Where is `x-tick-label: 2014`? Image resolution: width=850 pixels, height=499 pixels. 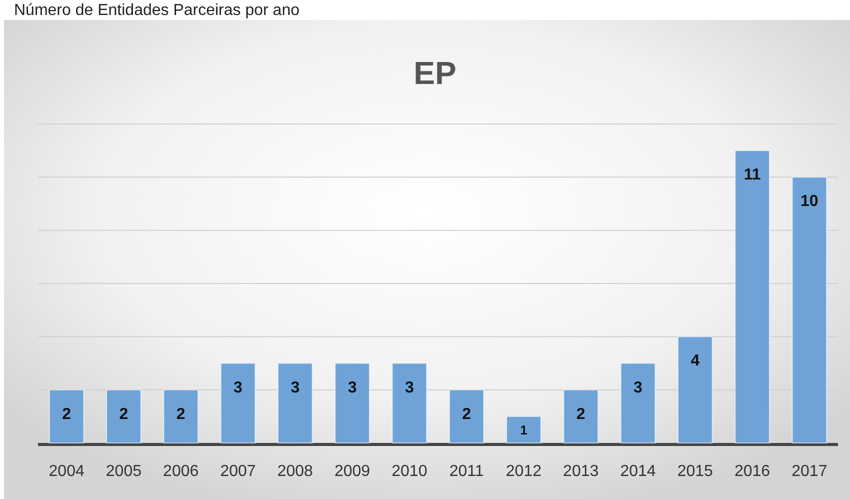 x-tick-label: 2014 is located at coordinates (638, 471).